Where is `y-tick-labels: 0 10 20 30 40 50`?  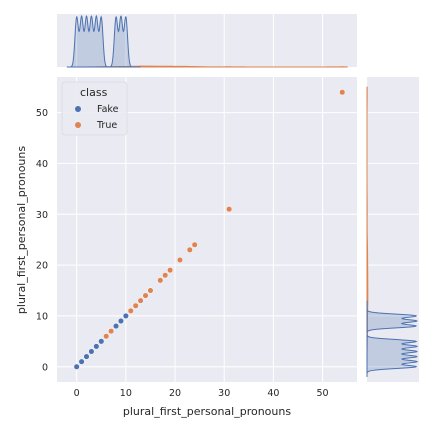
y-tick-labels: 0 10 20 30 40 50 is located at coordinates (42, 240).